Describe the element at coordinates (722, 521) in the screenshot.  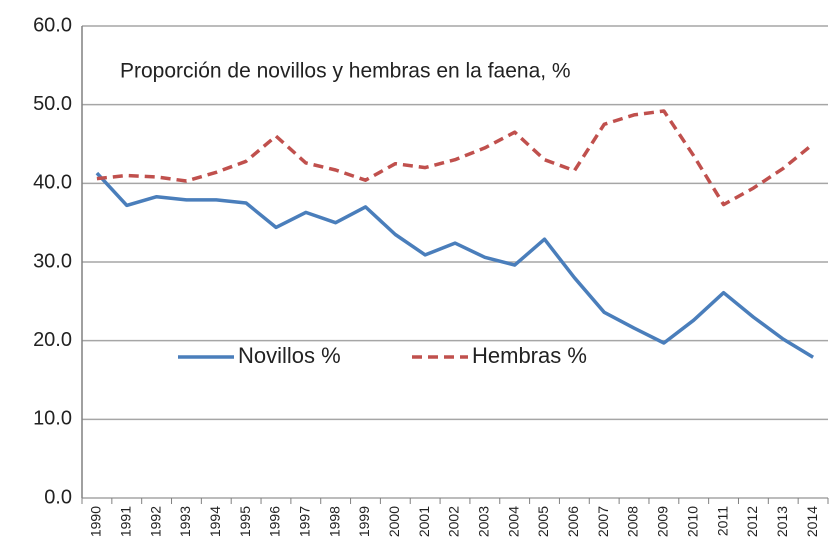
I see `x-tick-label: 2011` at that location.